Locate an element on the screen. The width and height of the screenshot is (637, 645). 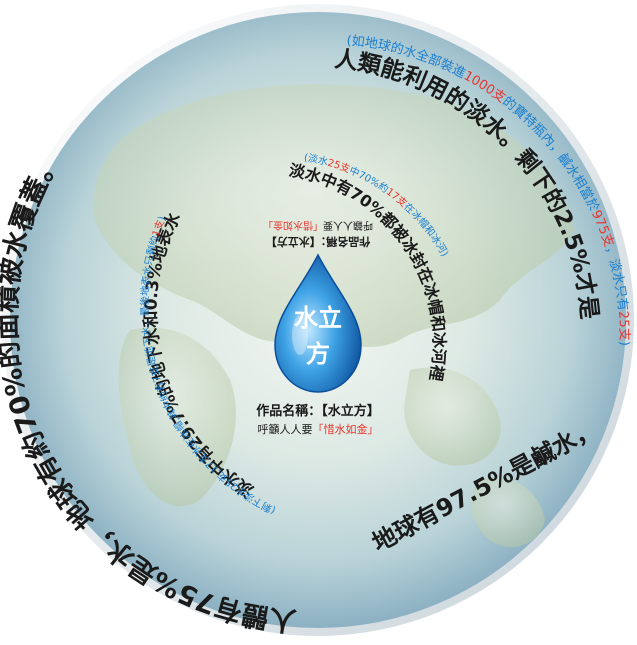
caption-title-prefix: 作品名稱： is located at coordinates (289, 411).